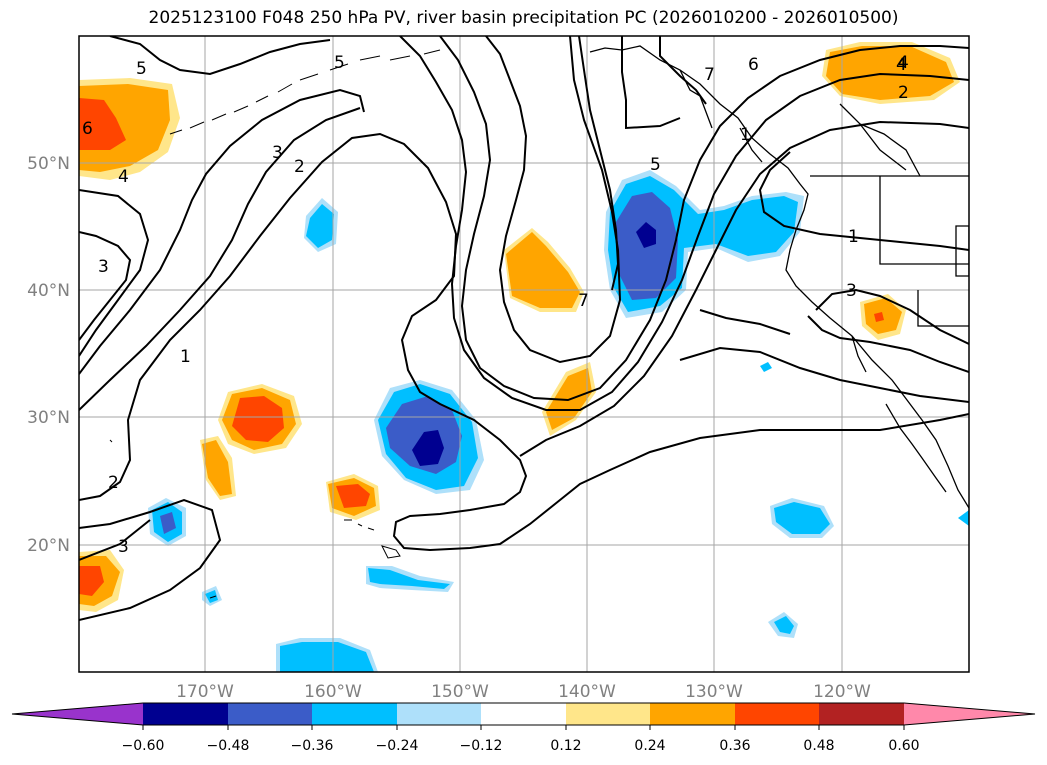 This screenshot has width=1047, height=765. What do you see at coordinates (48, 291) in the screenshot?
I see `lat-tick-label: 40°N` at bounding box center [48, 291].